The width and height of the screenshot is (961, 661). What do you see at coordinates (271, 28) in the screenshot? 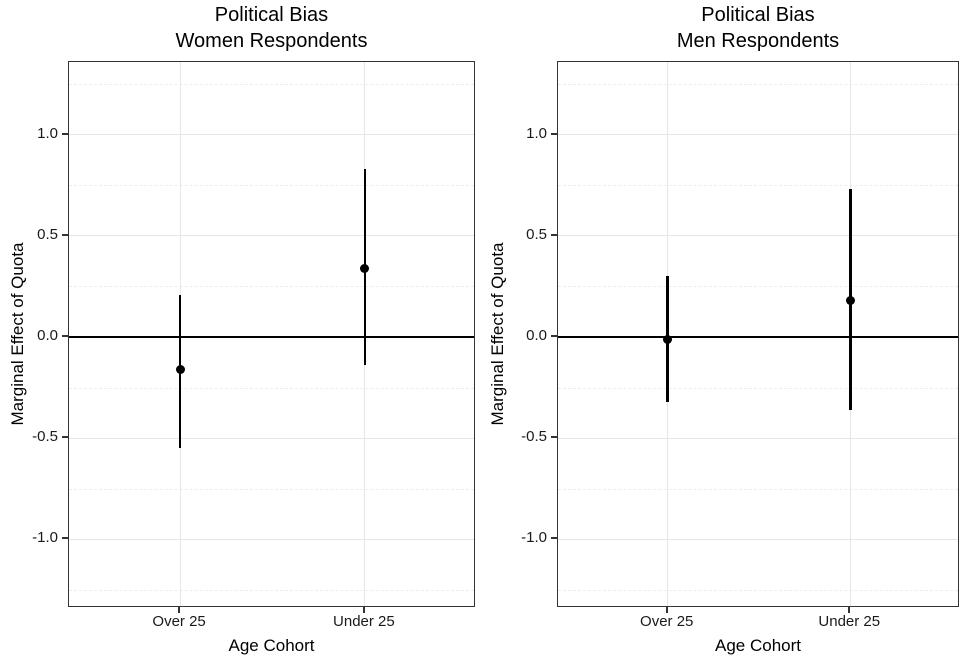
I see `panel-title: Political Bias Women Respondents` at bounding box center [271, 28].